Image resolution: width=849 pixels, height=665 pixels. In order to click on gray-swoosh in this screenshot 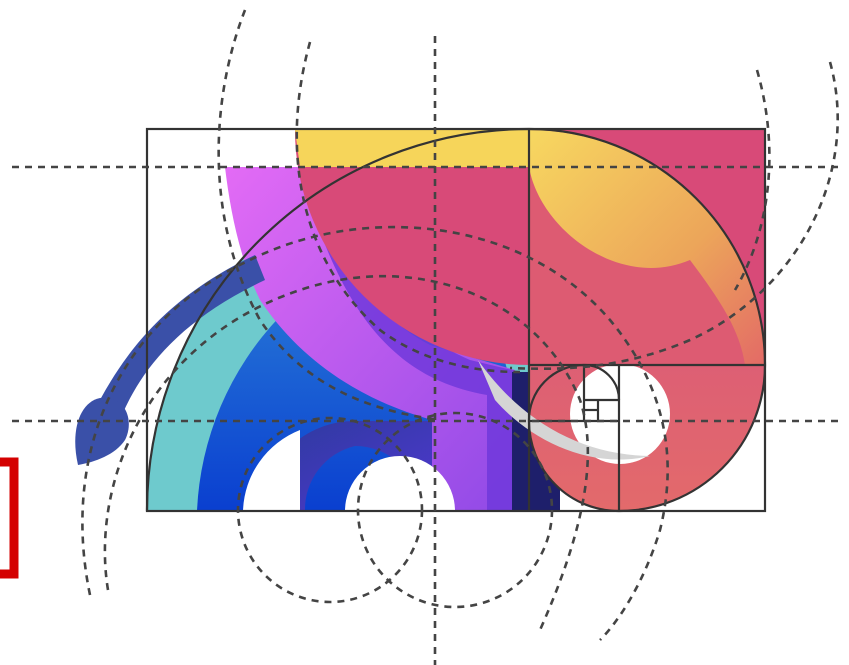, I will do `click(564, 410)`.